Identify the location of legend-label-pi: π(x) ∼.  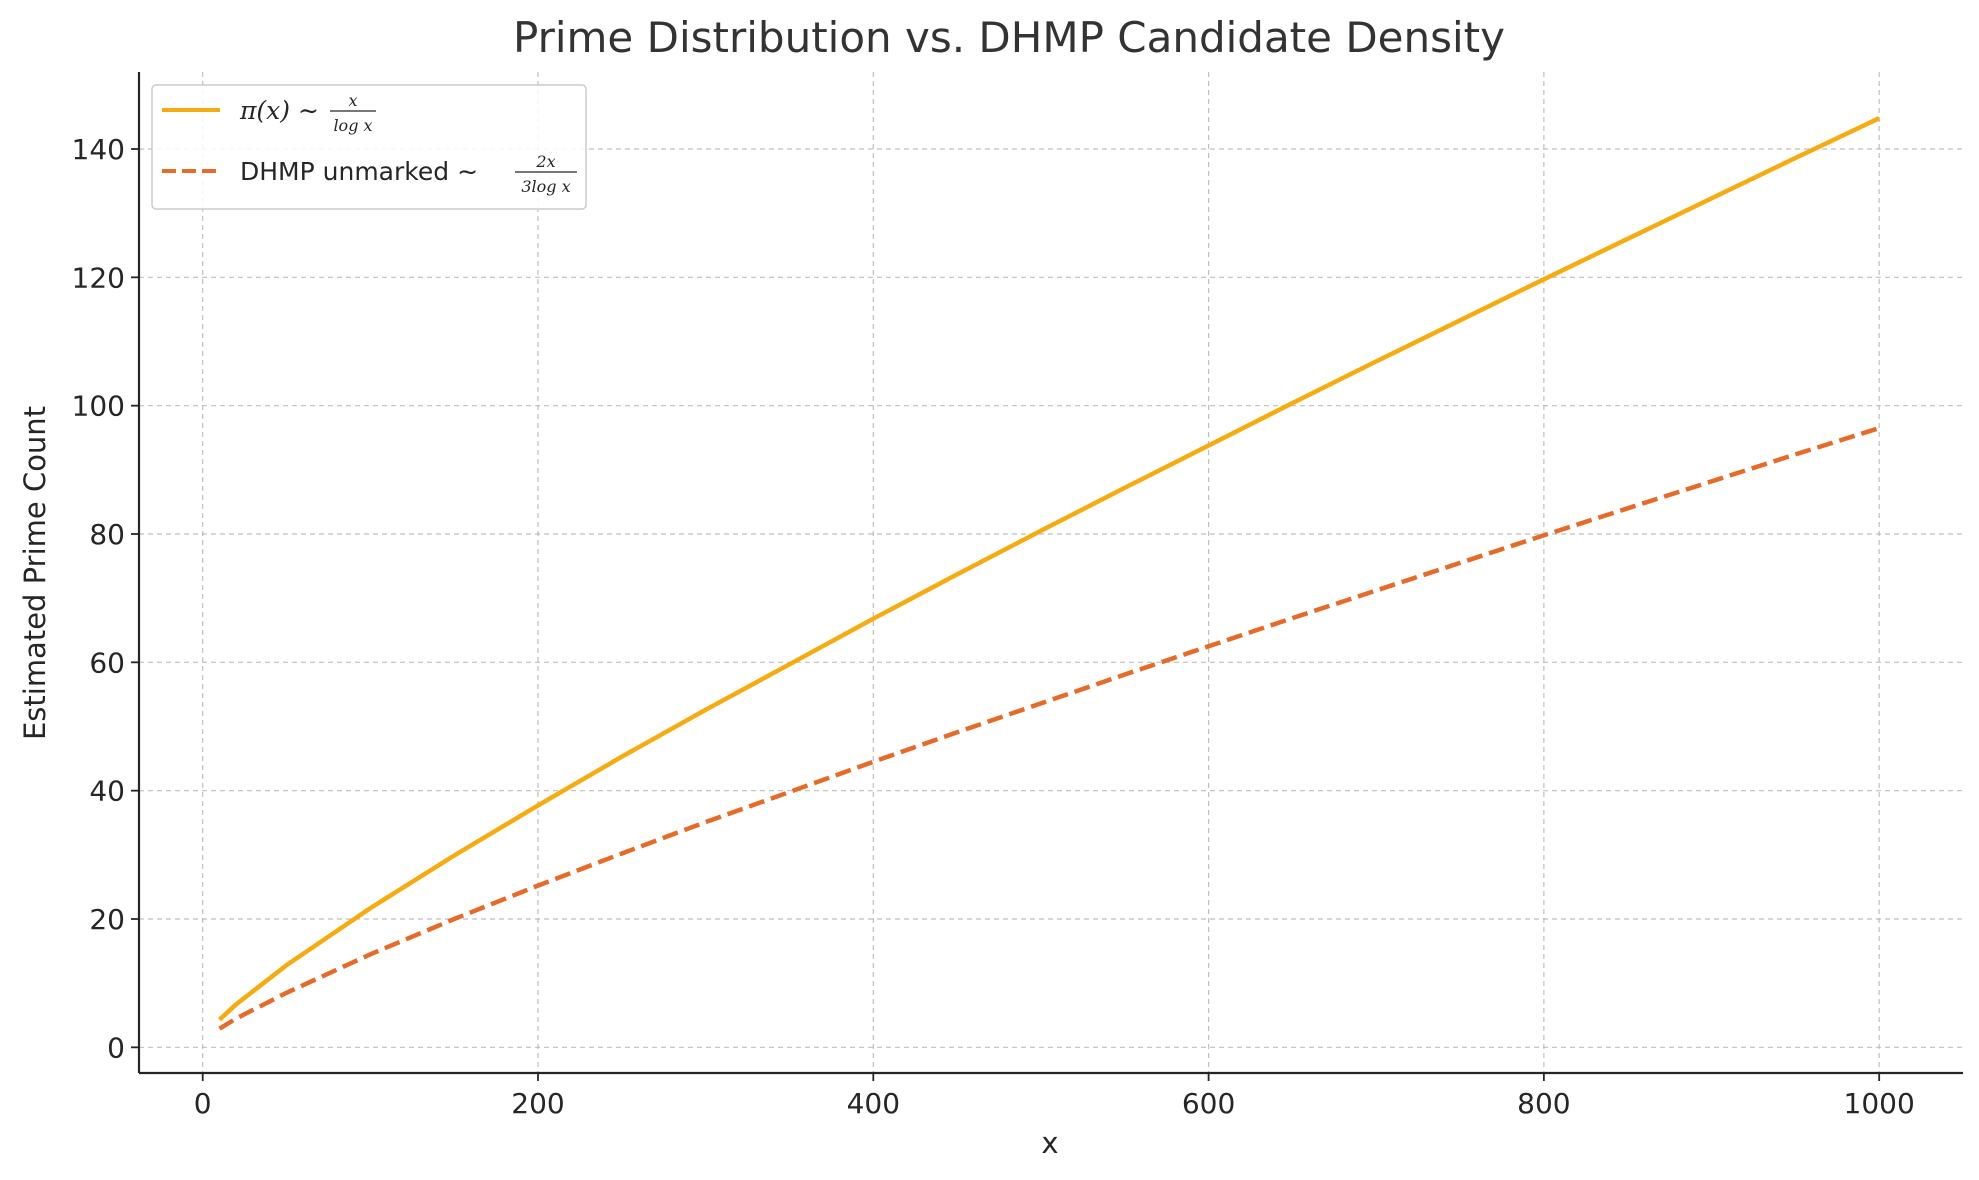
(279, 110).